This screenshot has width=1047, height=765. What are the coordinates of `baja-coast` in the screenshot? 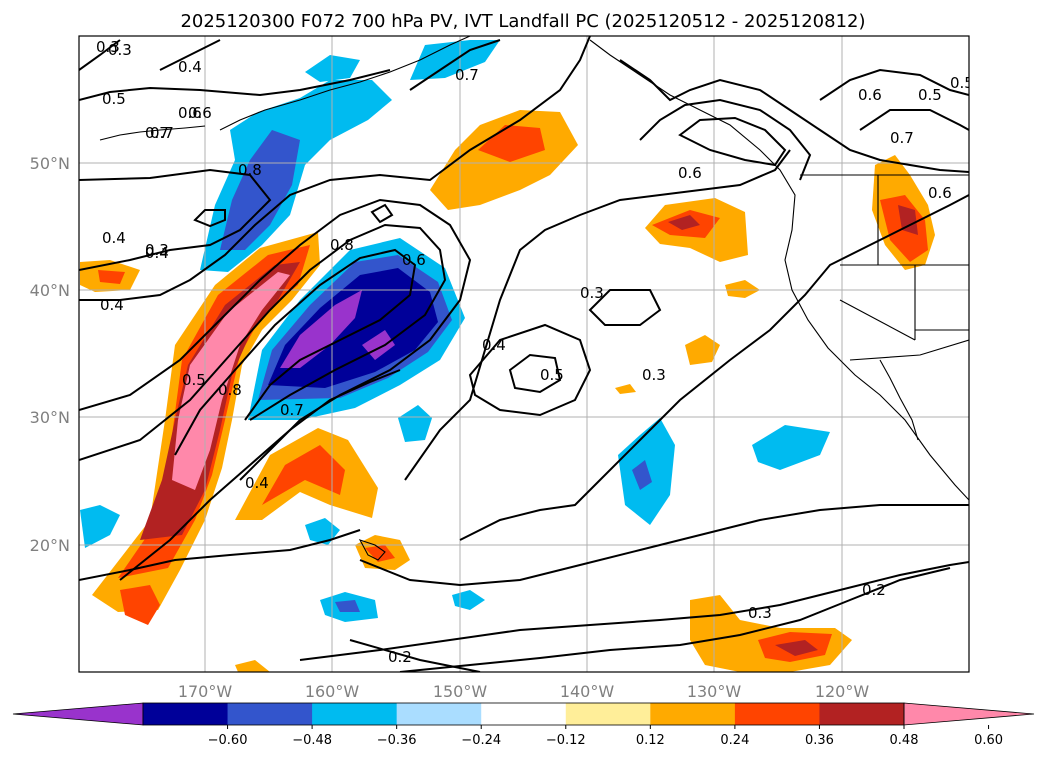 It's located at (899, 400).